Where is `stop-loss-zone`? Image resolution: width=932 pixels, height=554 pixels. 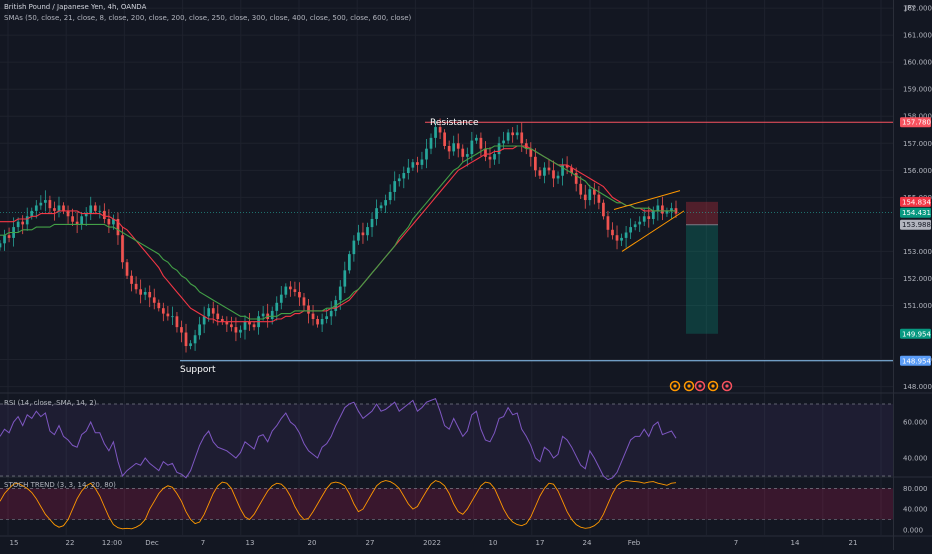
stop-loss-zone is located at coordinates (702, 213).